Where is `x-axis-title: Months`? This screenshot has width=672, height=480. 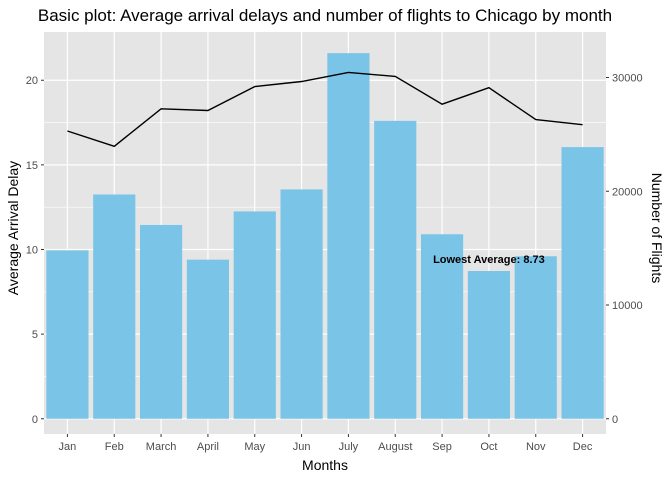
x-axis-title: Months is located at coordinates (325, 465).